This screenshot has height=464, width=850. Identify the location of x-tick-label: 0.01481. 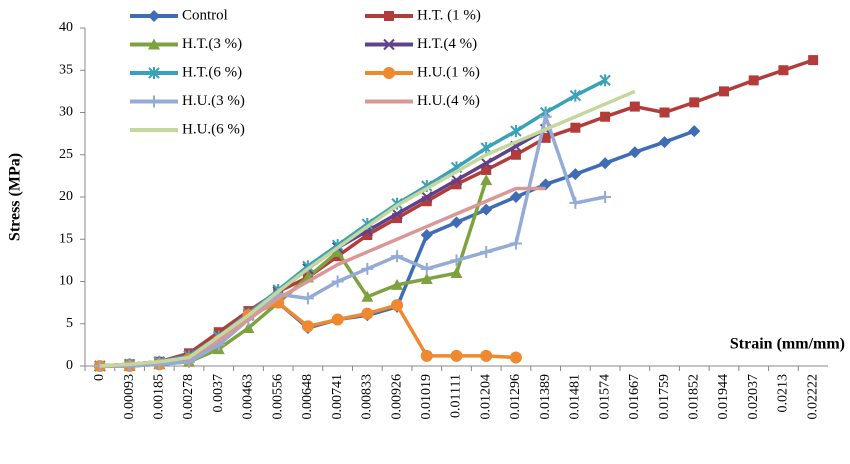
(575, 397).